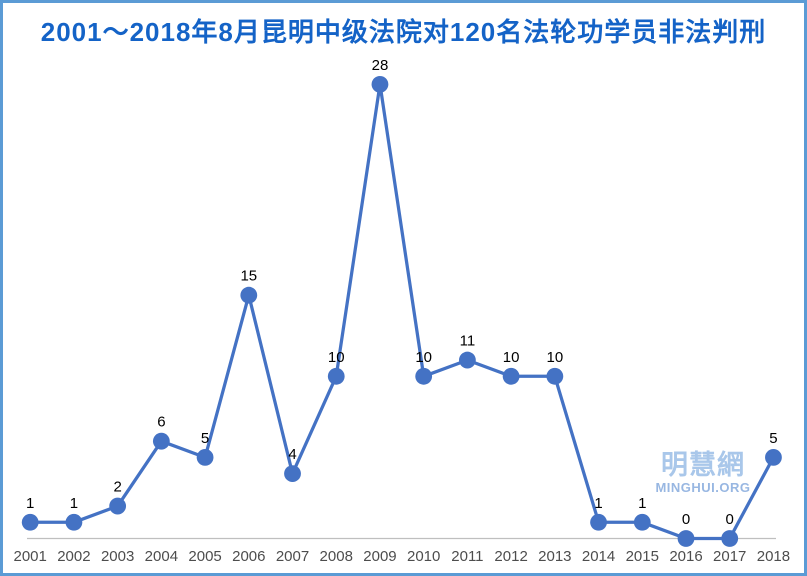 This screenshot has height=576, width=807. Describe the element at coordinates (117, 487) in the screenshot. I see `data-point-label: 2` at that location.